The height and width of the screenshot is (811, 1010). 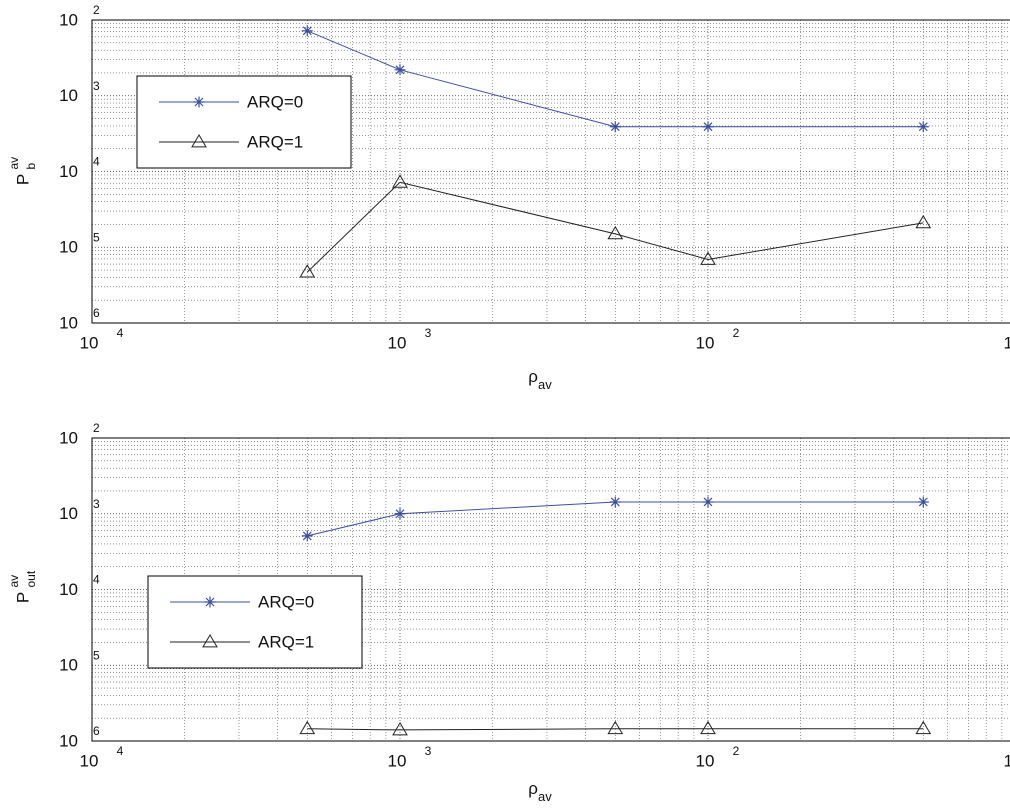 What do you see at coordinates (22, 586) in the screenshot?
I see `y-axis-label: Pav out` at bounding box center [22, 586].